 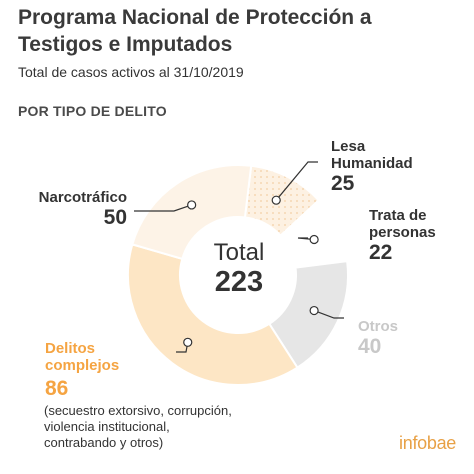 What do you see at coordinates (381, 252) in the screenshot?
I see `value-trata: 22` at bounding box center [381, 252].